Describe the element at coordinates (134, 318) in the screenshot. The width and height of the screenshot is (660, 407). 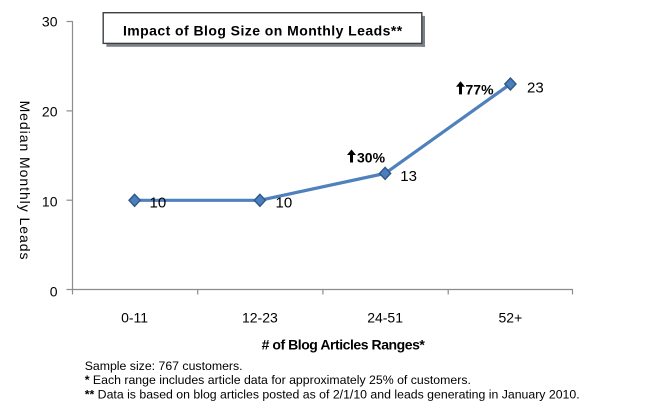
I see `svg-text: 0-11` at that location.